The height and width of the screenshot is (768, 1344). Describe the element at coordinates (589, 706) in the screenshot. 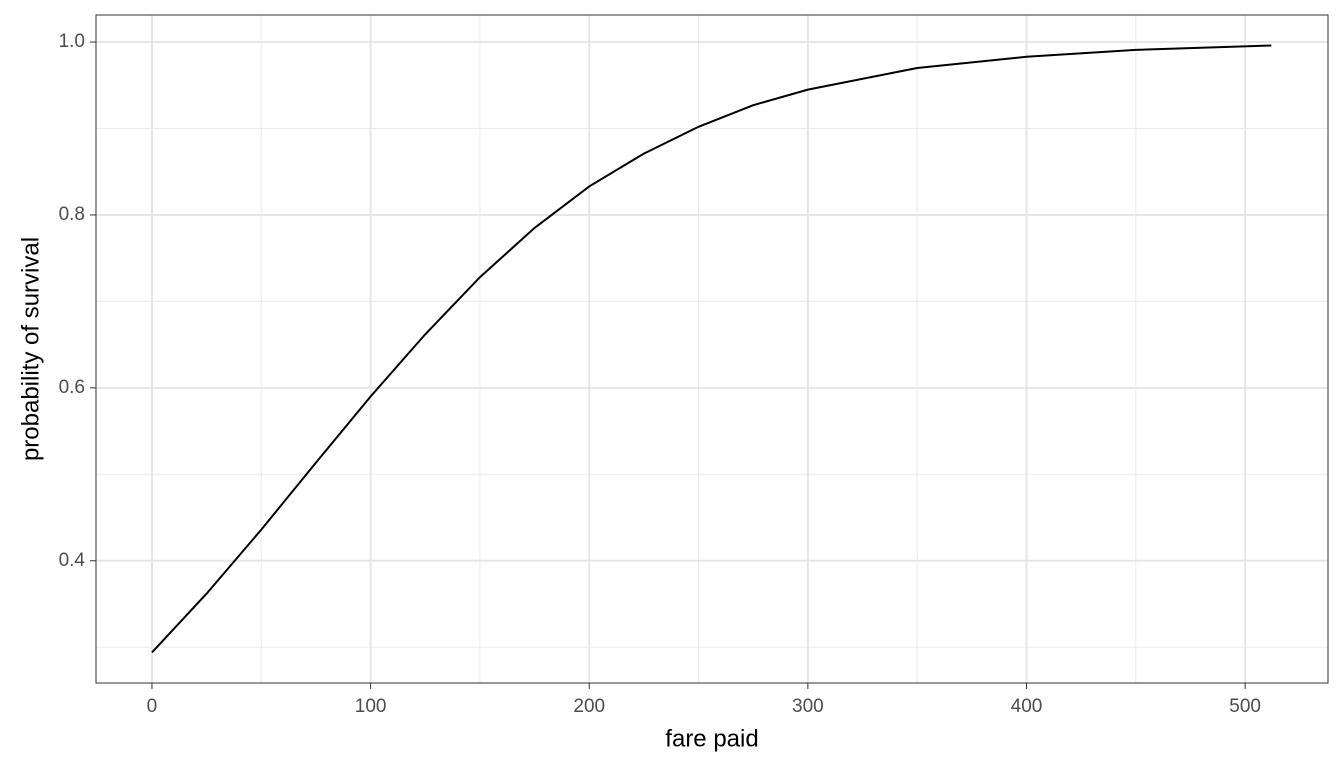

I see `x-tick-label: 200` at that location.